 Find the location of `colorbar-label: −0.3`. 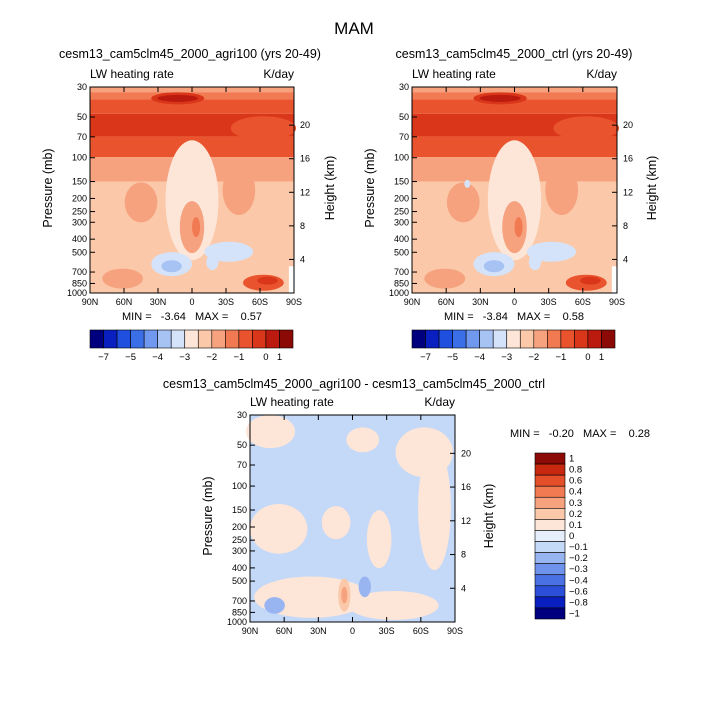

colorbar-label: −0.3 is located at coordinates (578, 569).